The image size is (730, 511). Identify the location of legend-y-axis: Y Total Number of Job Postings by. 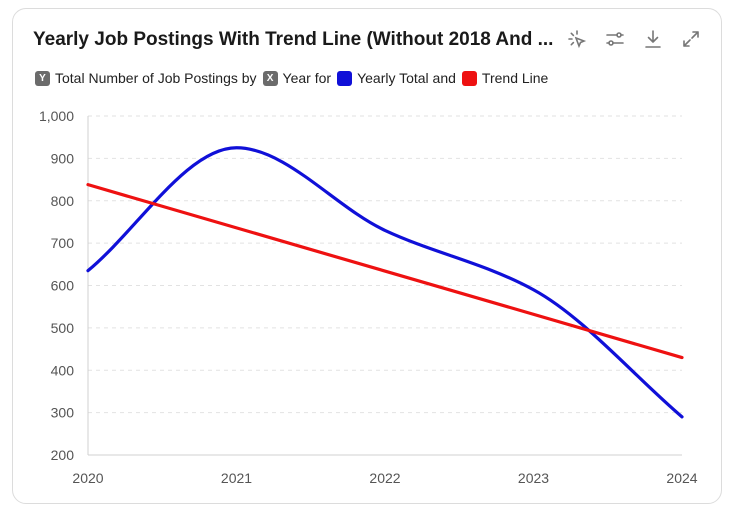
(146, 78).